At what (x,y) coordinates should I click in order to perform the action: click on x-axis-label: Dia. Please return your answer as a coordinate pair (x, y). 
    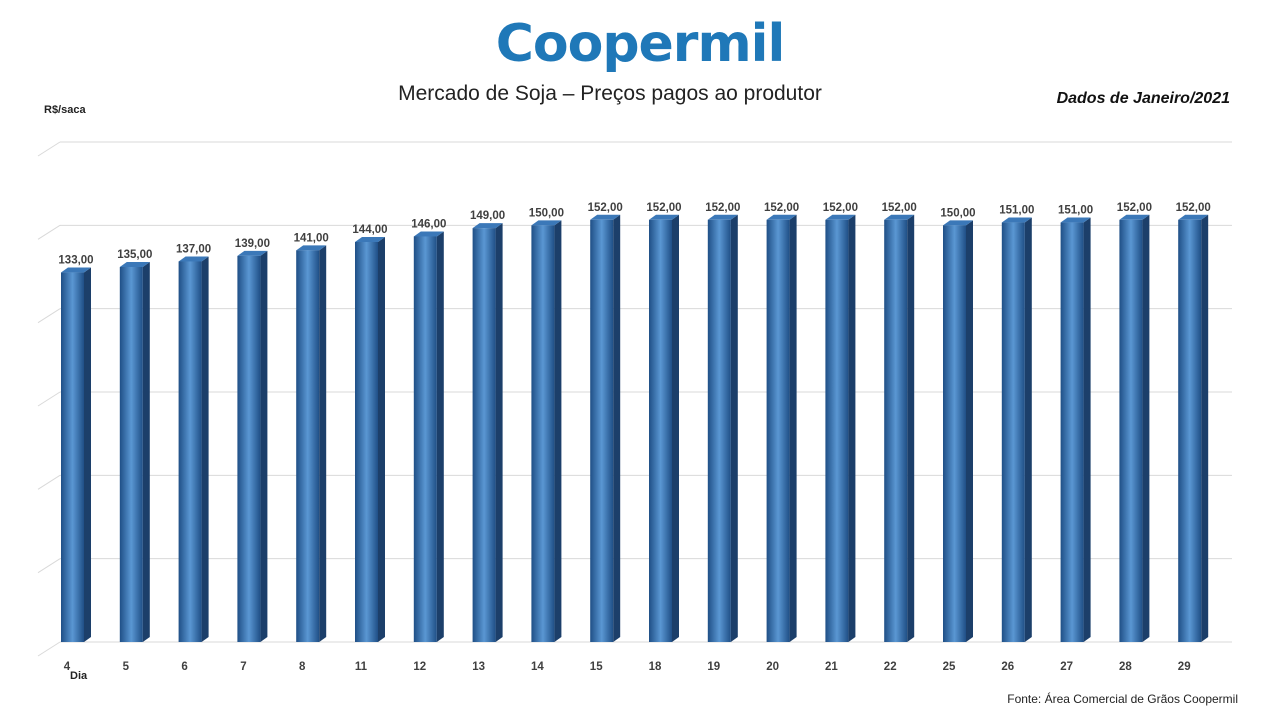
    Looking at the image, I should click on (79, 676).